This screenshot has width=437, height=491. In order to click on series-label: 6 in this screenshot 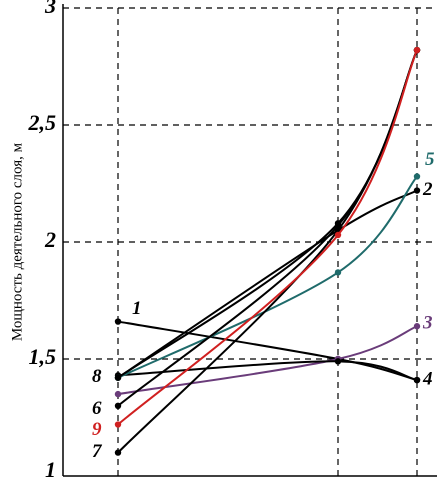, I will do `click(97, 408)`.